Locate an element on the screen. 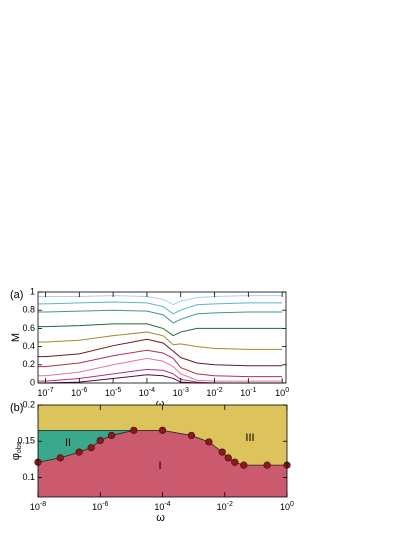 The width and height of the screenshot is (415, 537). y-tick-label: 0.15 is located at coordinates (26, 441).